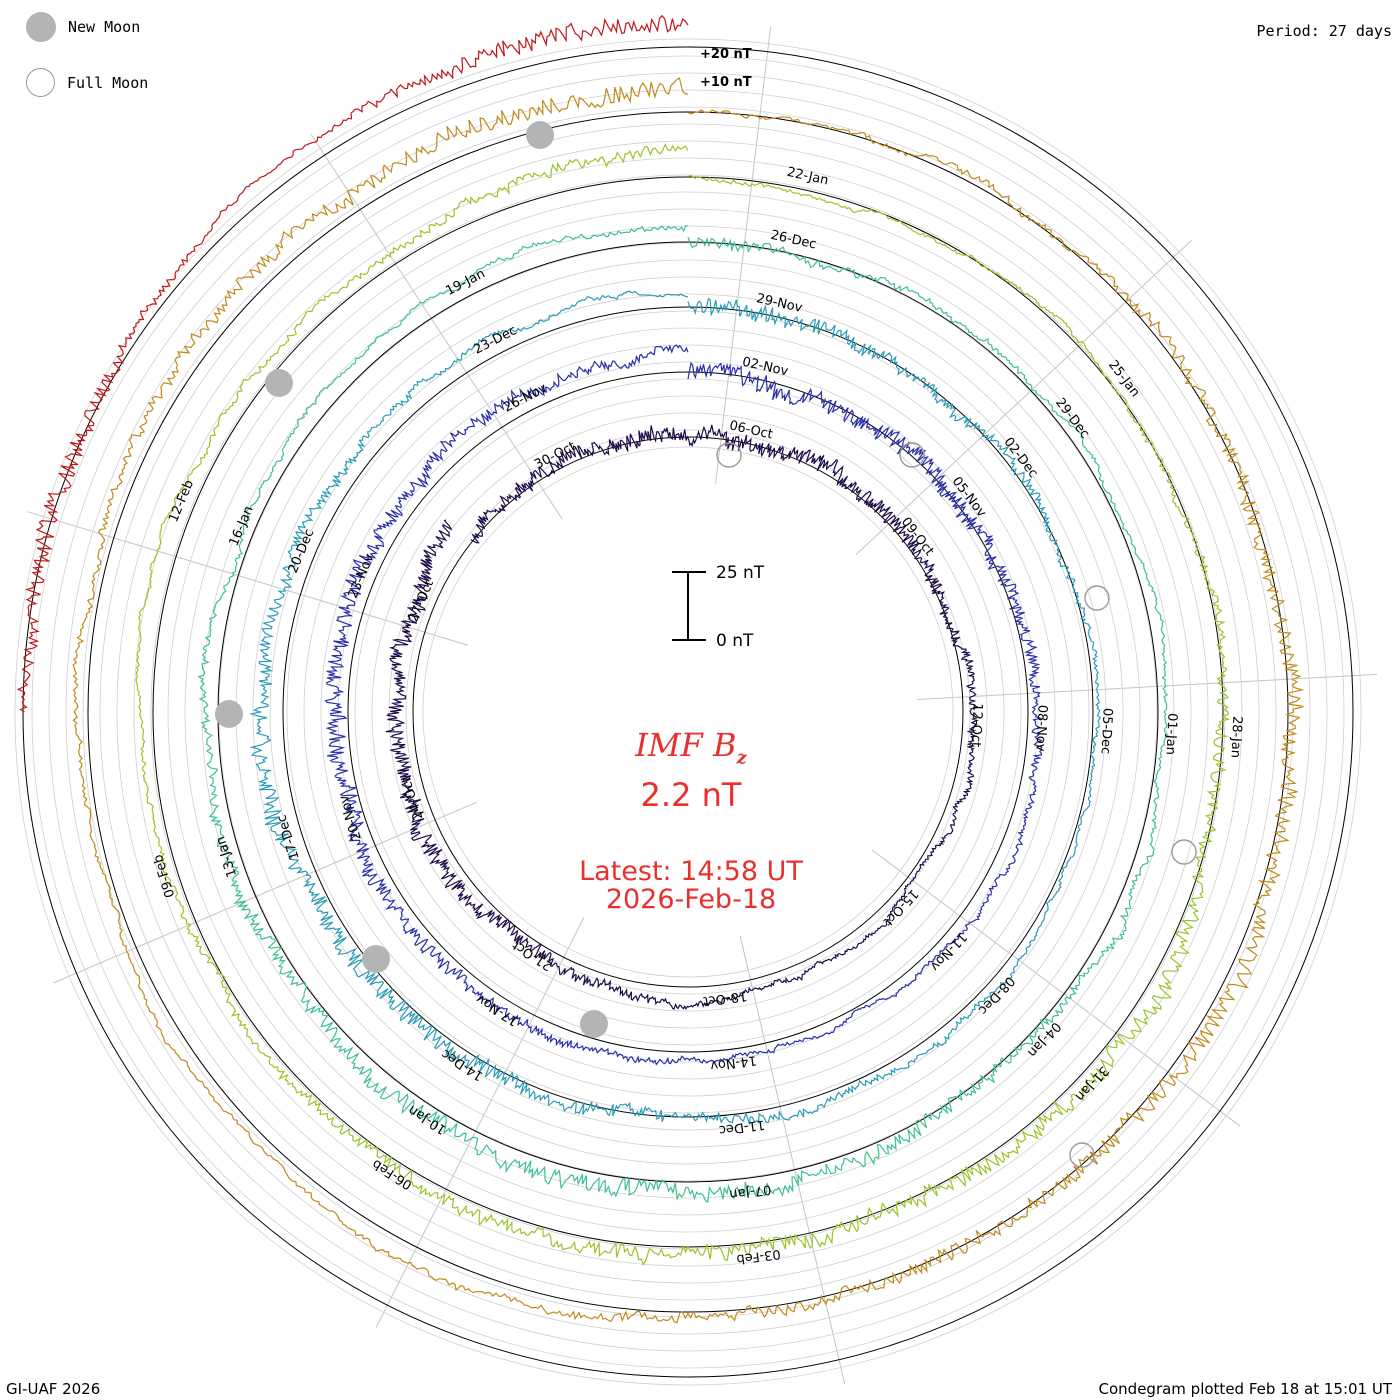  What do you see at coordinates (750, 1191) in the screenshot?
I see `date-label: 07-Jan` at bounding box center [750, 1191].